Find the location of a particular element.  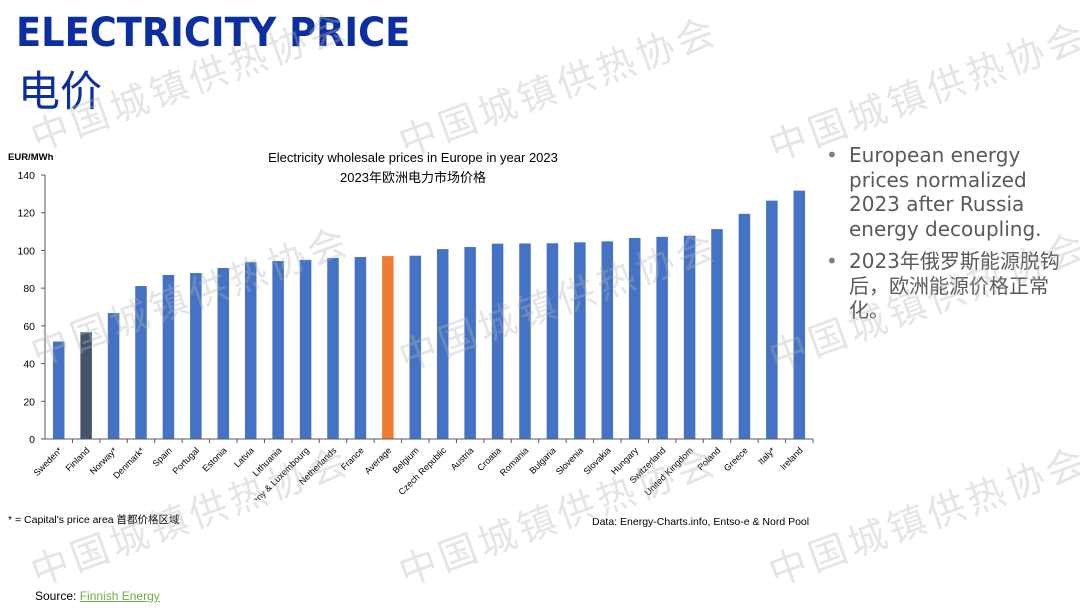

x-category-label: Average is located at coordinates (378, 460).